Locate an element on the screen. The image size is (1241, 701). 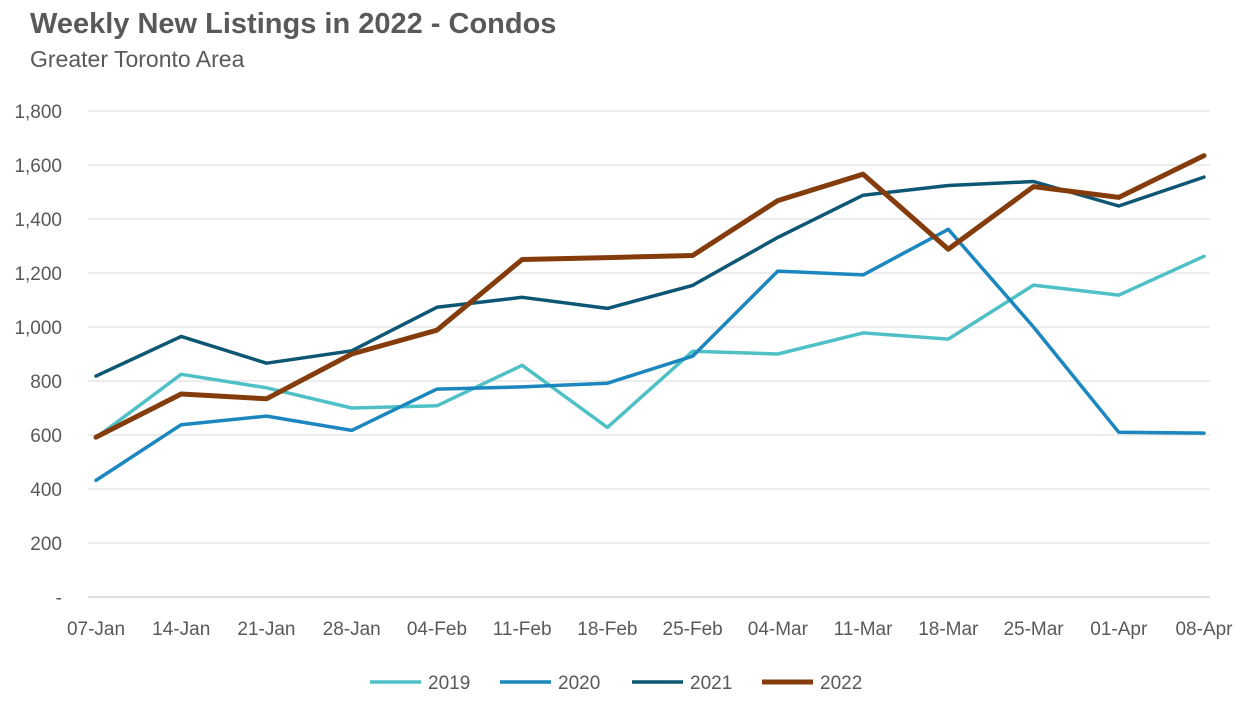
x-tick-label: 18-Feb is located at coordinates (607, 629).